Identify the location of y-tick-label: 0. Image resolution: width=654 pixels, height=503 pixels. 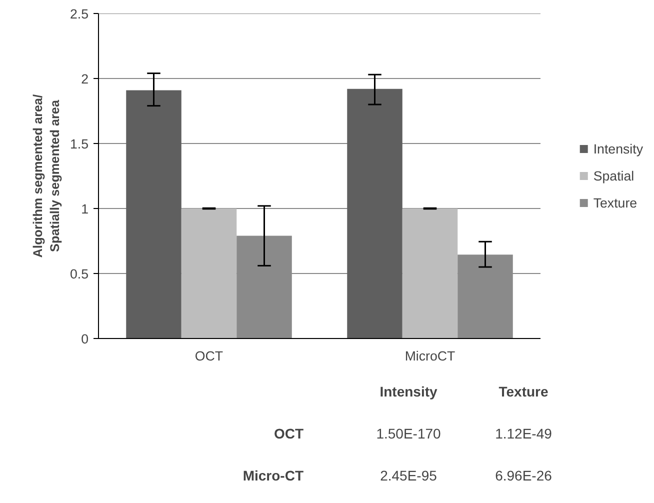
(85, 339).